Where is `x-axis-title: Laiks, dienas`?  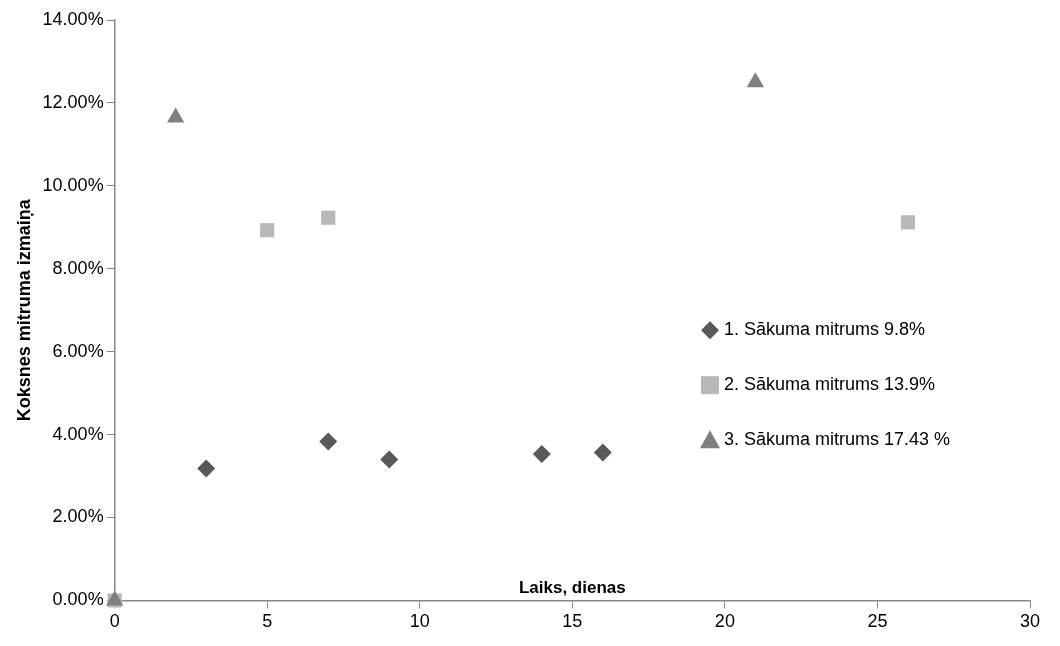 x-axis-title: Laiks, dienas is located at coordinates (572, 587).